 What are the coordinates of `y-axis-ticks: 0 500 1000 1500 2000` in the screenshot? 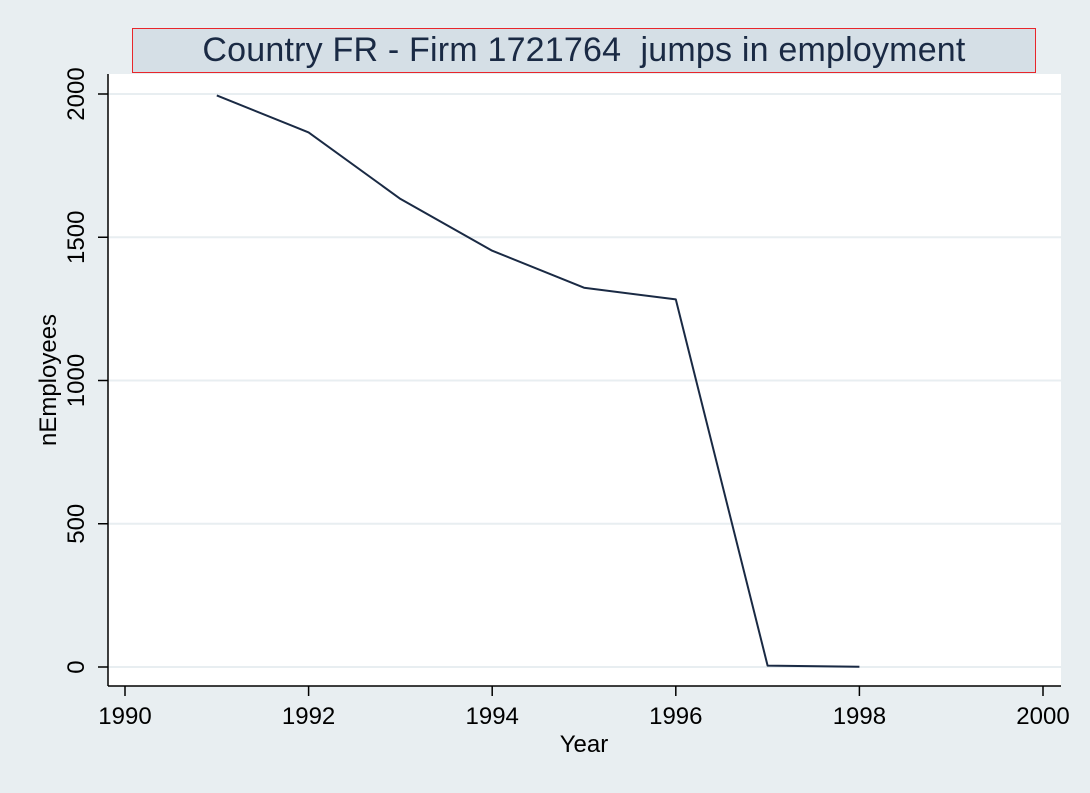 It's located at (85, 370).